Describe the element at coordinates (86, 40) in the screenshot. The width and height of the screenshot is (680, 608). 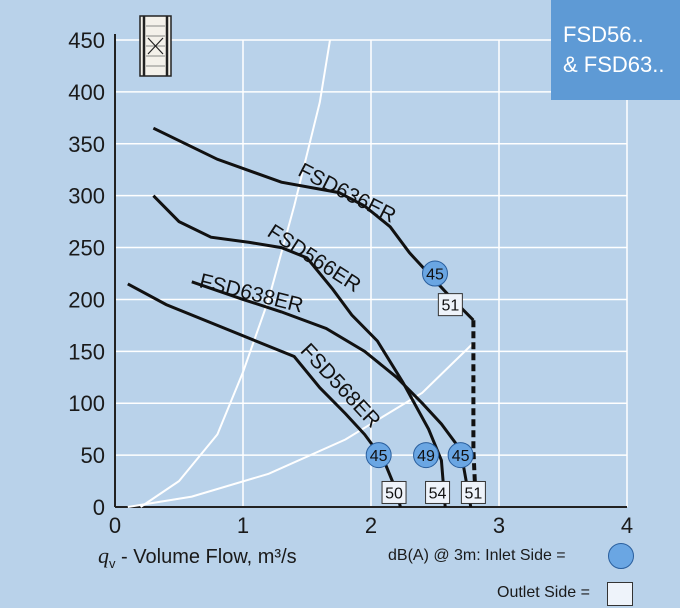
I see `y-tick-450: 450` at that location.